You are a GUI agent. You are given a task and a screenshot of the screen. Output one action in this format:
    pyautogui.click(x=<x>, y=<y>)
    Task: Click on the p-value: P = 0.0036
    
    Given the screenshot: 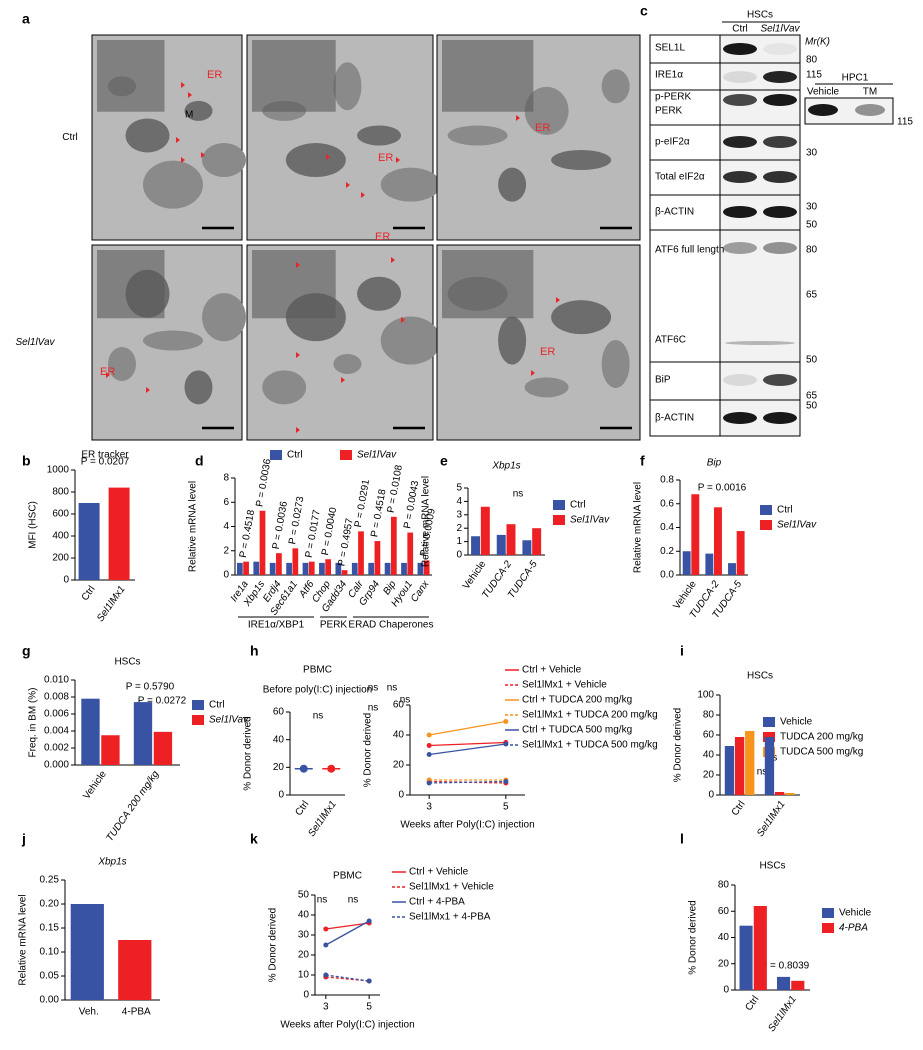 What is the action you would take?
    pyautogui.click(x=263, y=483)
    